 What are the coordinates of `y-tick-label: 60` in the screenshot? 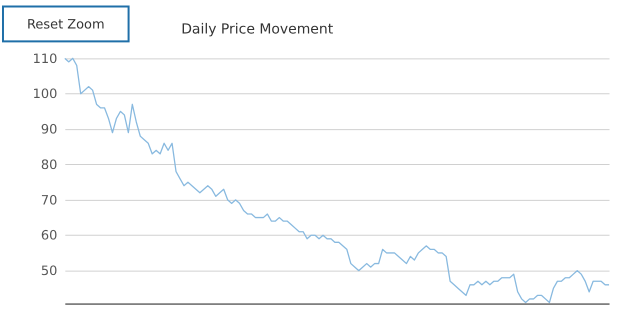 It's located at (49, 236).